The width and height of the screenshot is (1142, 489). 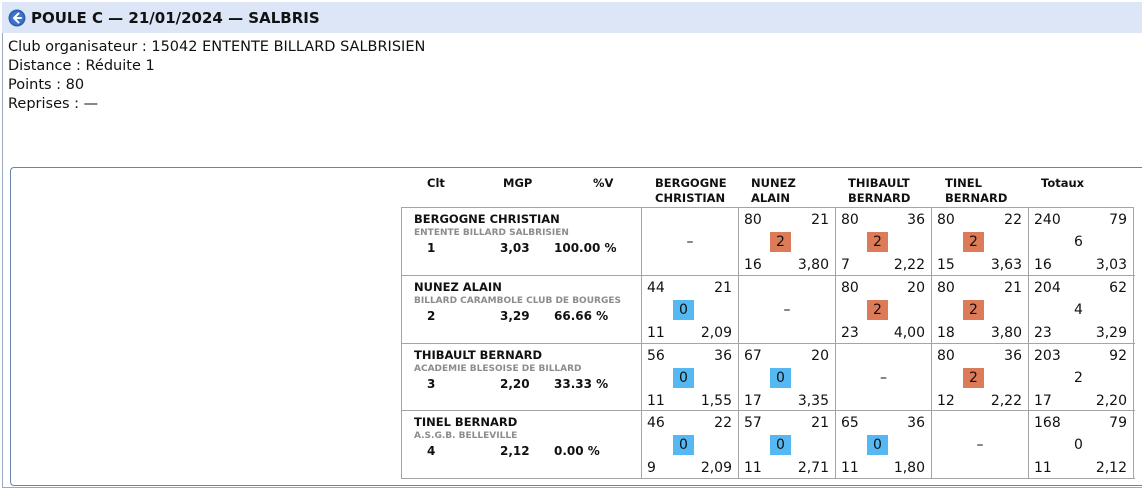 I want to click on reprises-info: Reprises : —, so click(x=53, y=104).